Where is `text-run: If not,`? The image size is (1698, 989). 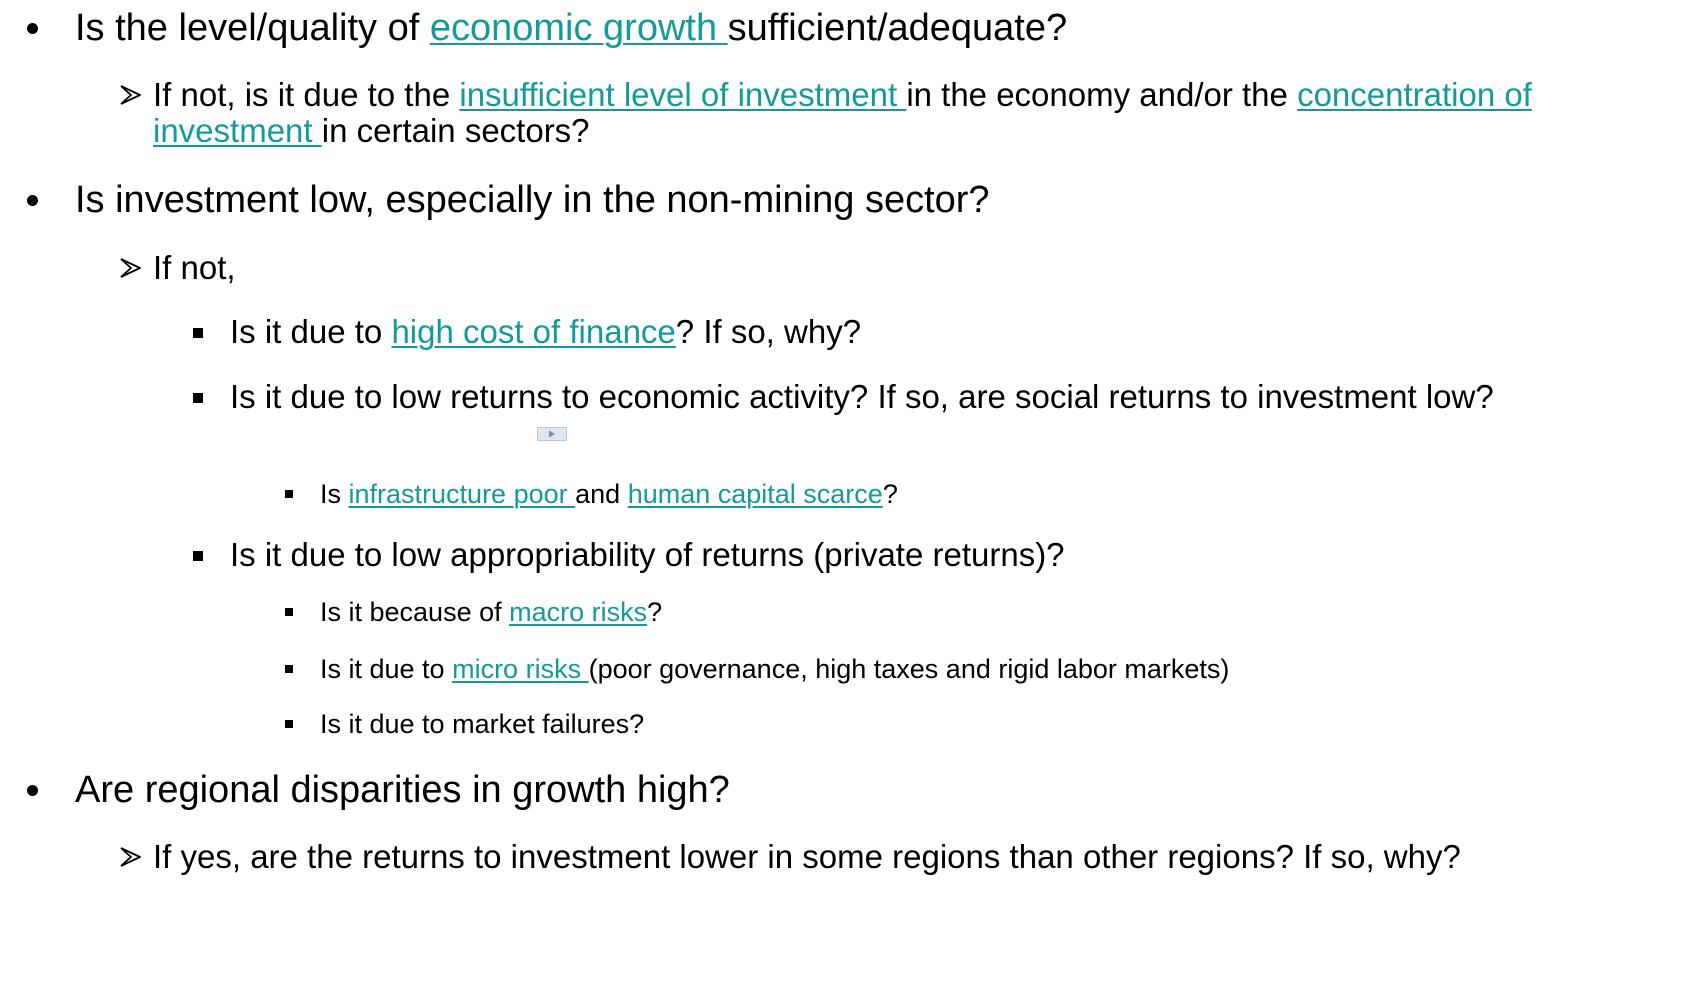 text-run: If not, is located at coordinates (194, 267).